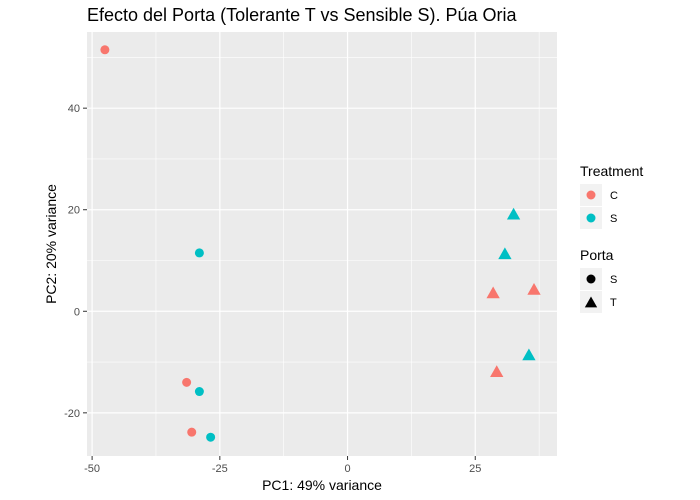 The image size is (700, 500). What do you see at coordinates (92, 469) in the screenshot?
I see `x-tick-label: -50` at bounding box center [92, 469].